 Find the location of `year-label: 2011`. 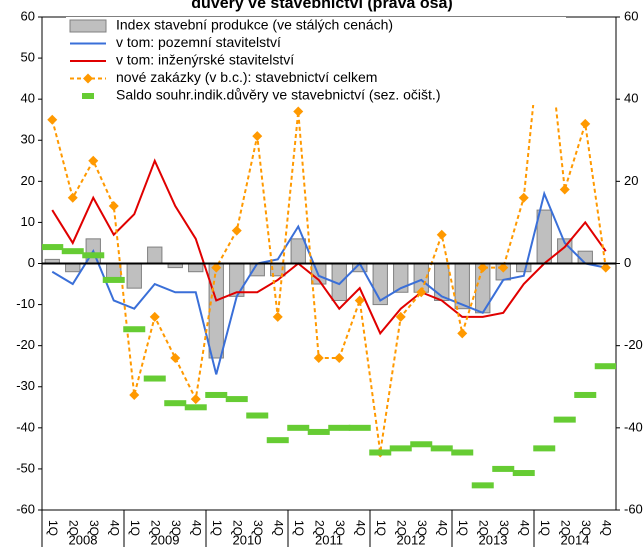

year-label: 2011 is located at coordinates (329, 539).